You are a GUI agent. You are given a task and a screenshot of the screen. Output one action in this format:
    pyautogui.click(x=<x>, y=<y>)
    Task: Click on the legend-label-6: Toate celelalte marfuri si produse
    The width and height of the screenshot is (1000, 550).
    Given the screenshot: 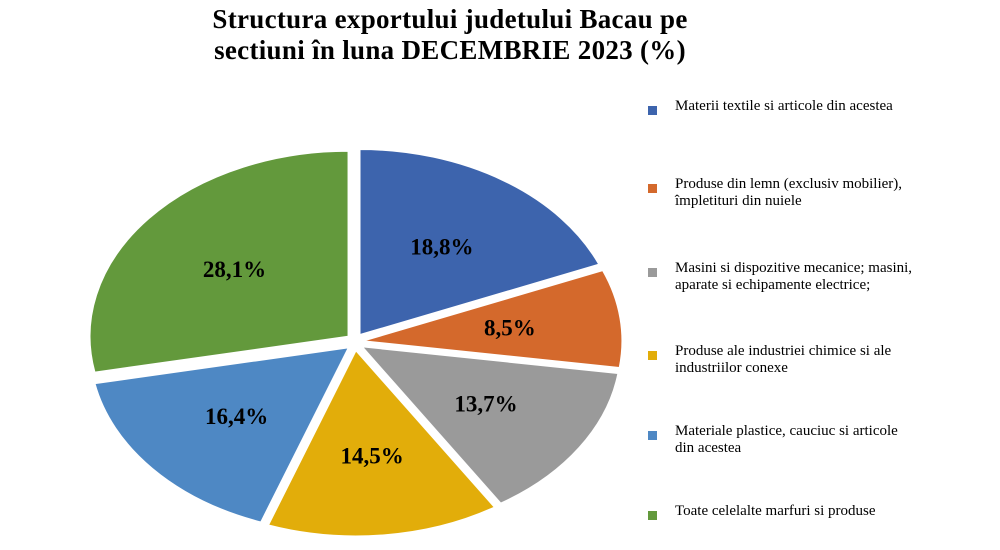 What is the action you would take?
    pyautogui.click(x=775, y=511)
    